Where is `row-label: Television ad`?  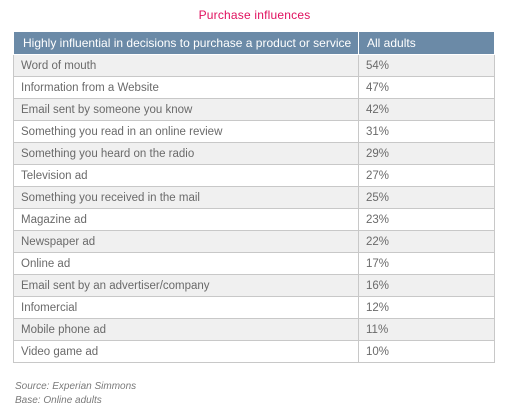
row-label: Television ad is located at coordinates (186, 175).